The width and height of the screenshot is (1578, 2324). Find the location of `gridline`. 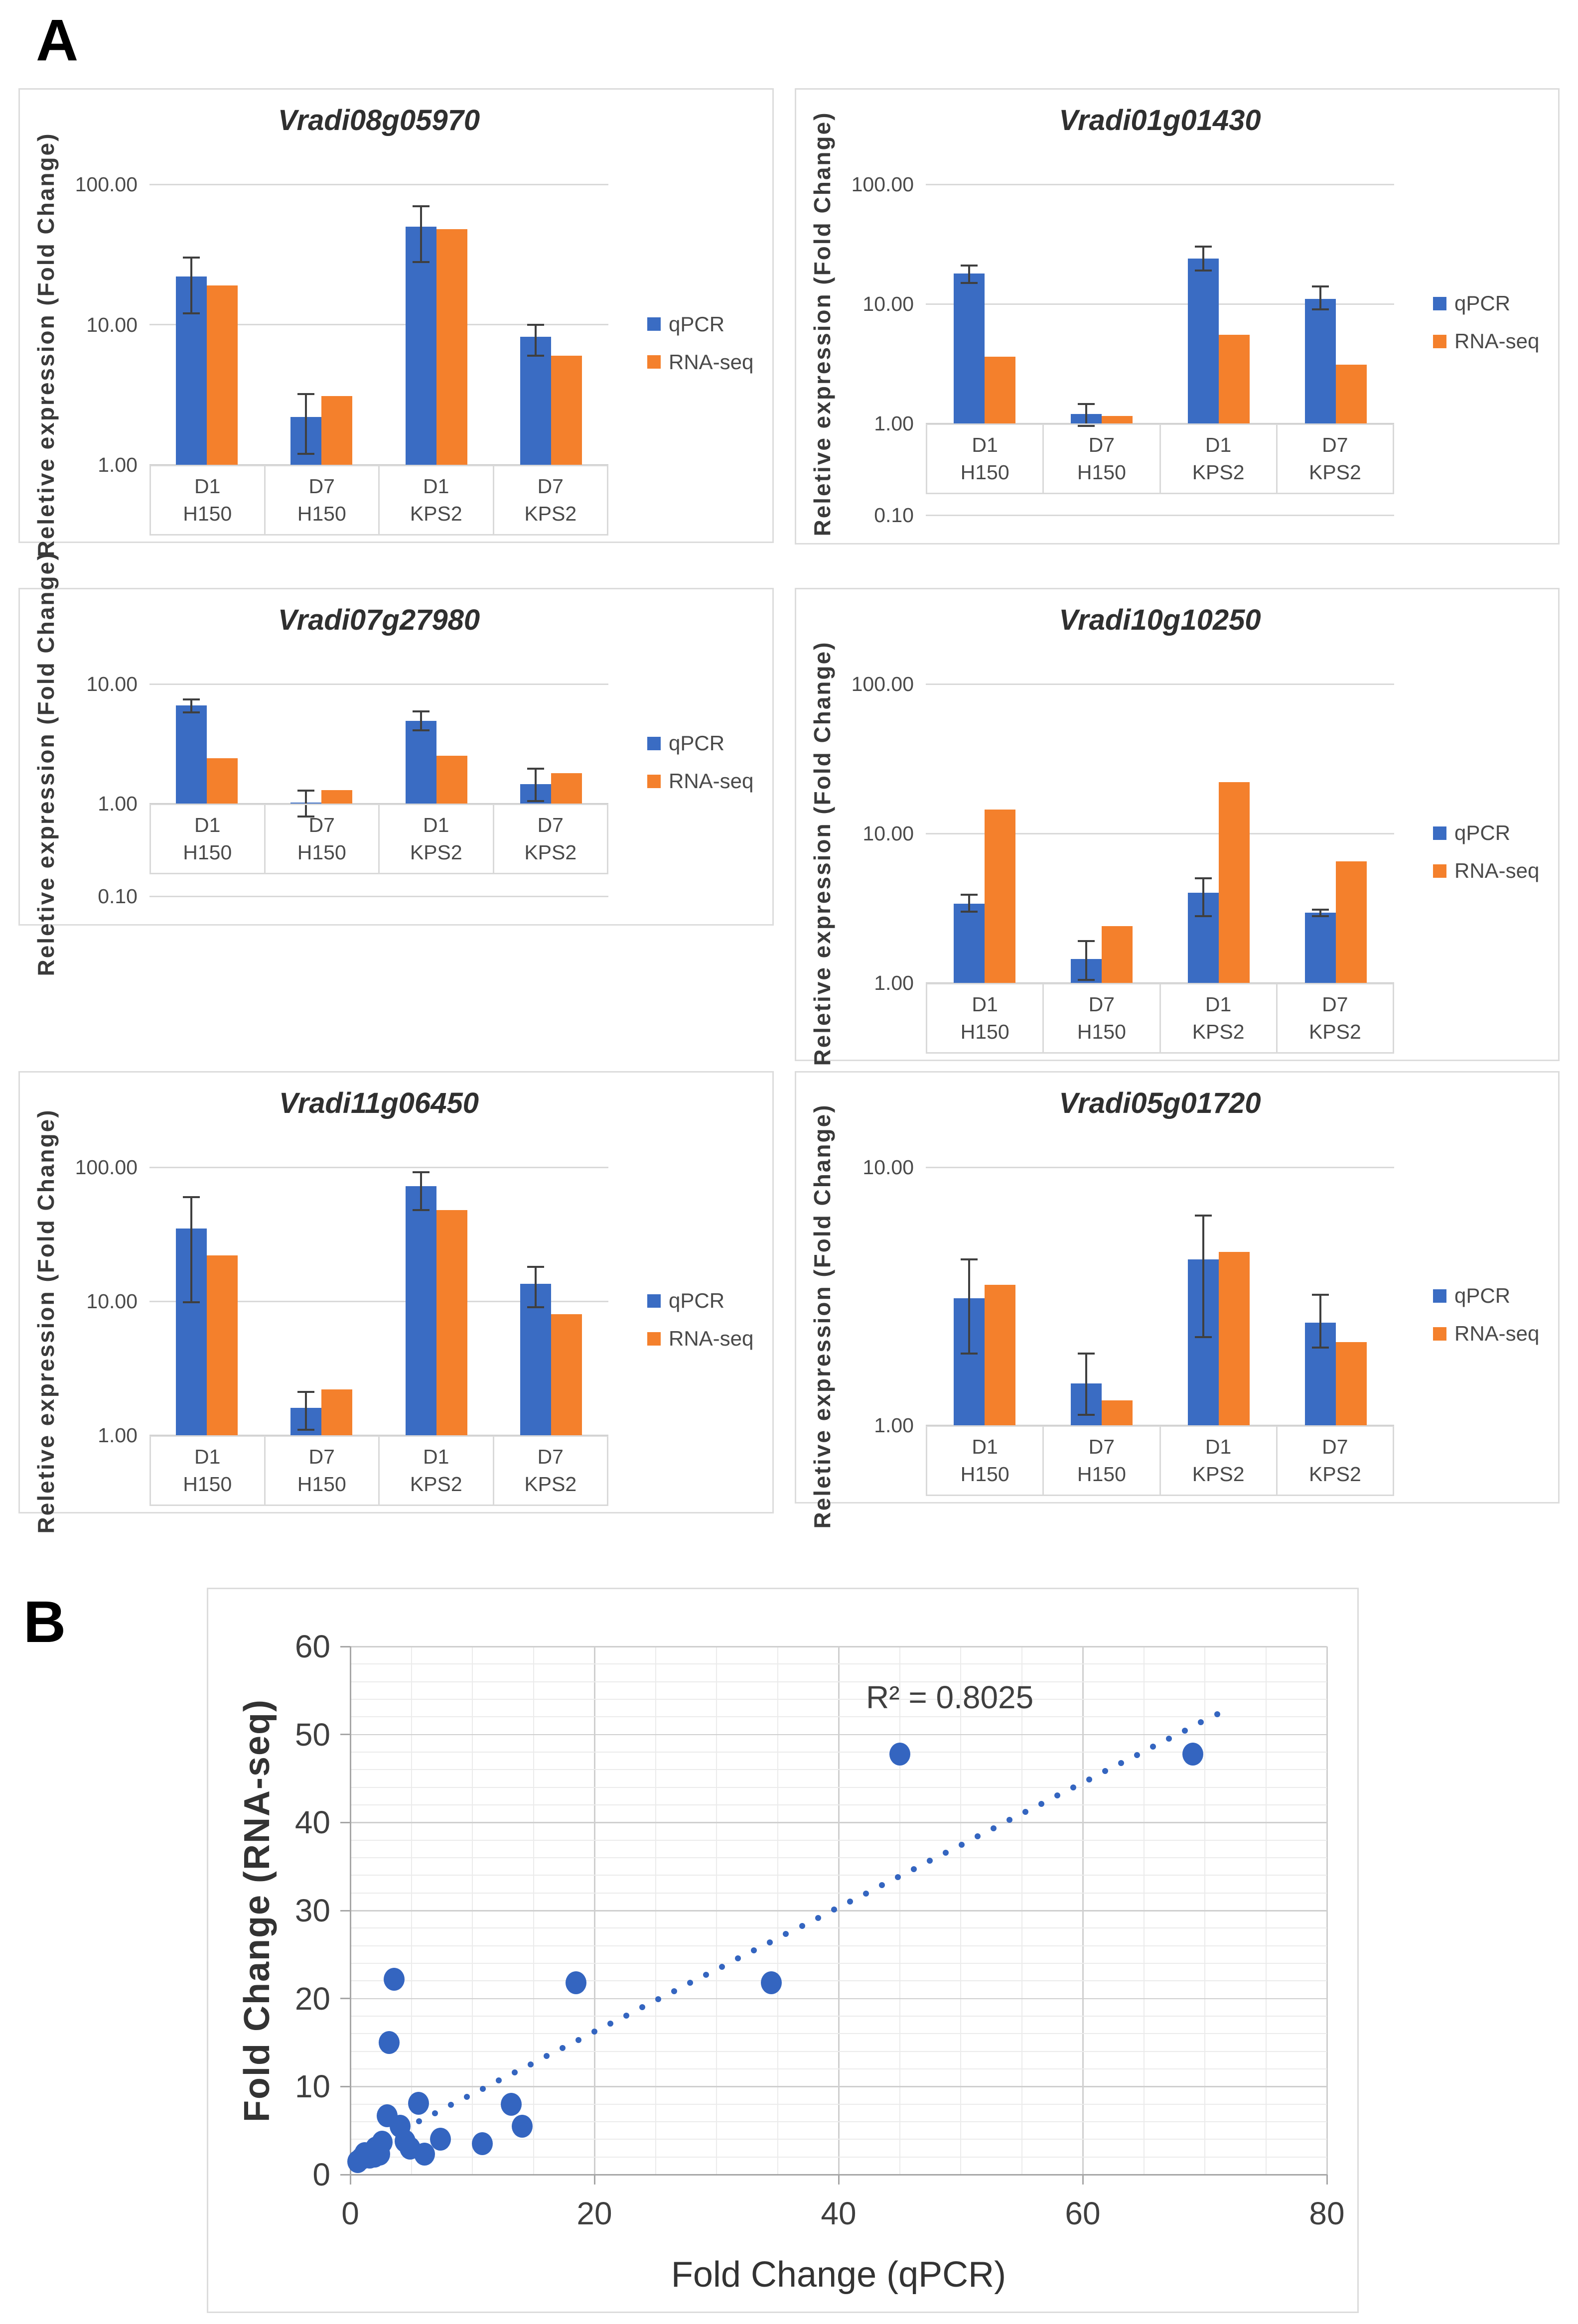

gridline is located at coordinates (1160, 684).